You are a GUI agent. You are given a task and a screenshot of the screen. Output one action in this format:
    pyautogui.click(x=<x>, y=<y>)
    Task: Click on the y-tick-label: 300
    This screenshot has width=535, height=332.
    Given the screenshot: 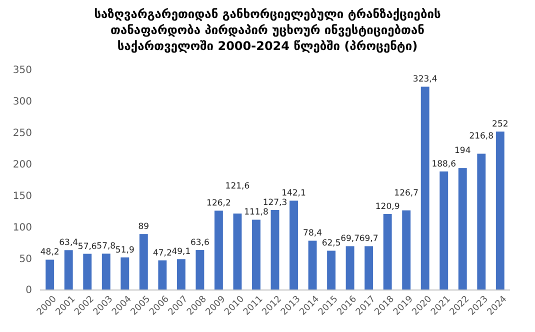 What is the action you would take?
    pyautogui.click(x=22, y=102)
    